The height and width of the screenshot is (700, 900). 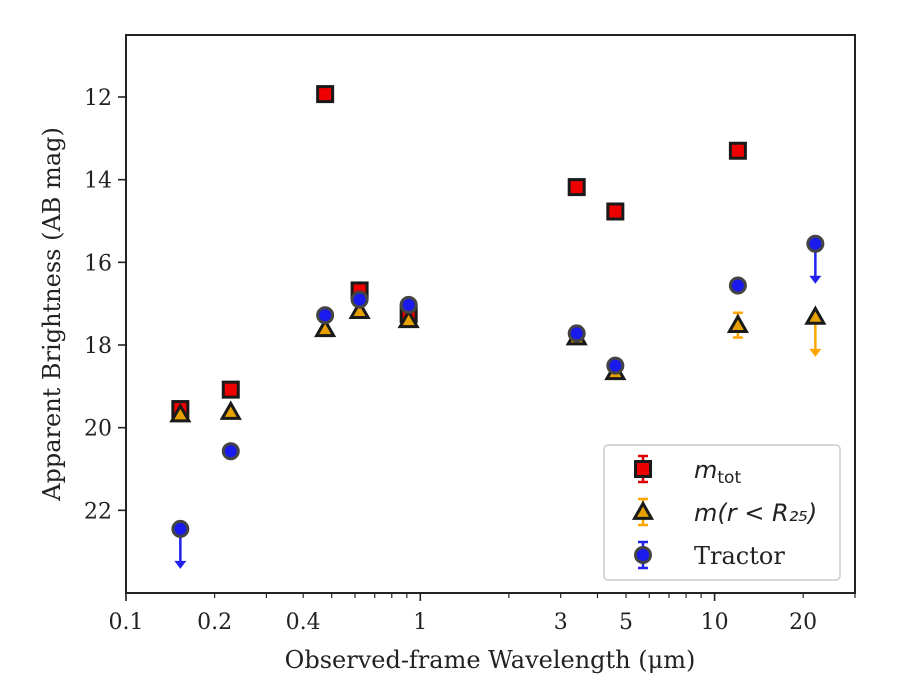 What do you see at coordinates (687, 471) in the screenshot?
I see `legend-entry: mtot` at bounding box center [687, 471].